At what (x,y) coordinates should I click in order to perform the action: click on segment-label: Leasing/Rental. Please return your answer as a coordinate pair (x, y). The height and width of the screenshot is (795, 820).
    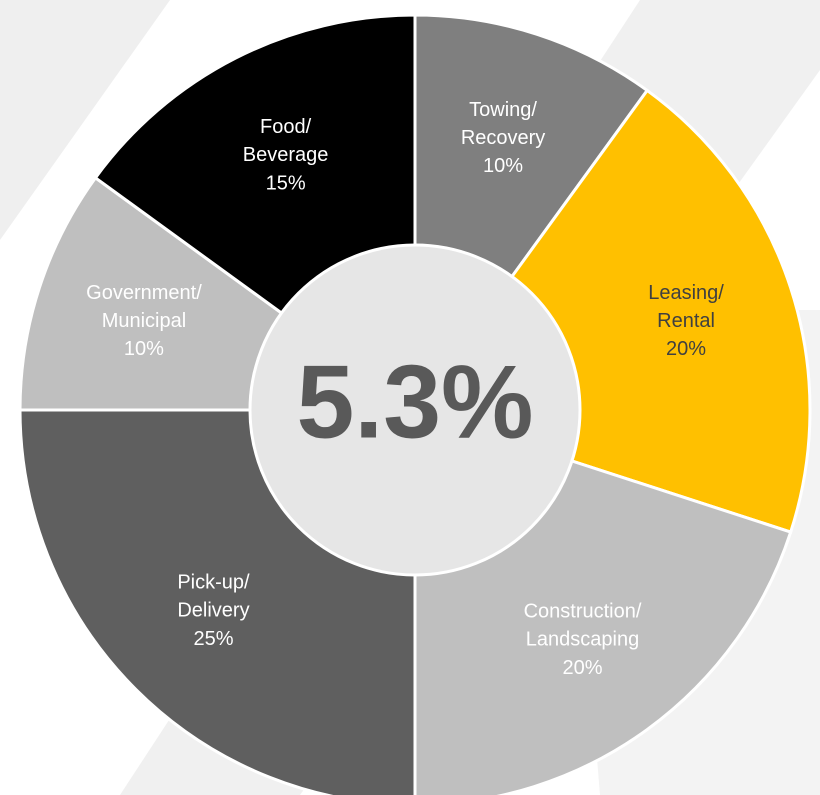
    Looking at the image, I should click on (686, 307).